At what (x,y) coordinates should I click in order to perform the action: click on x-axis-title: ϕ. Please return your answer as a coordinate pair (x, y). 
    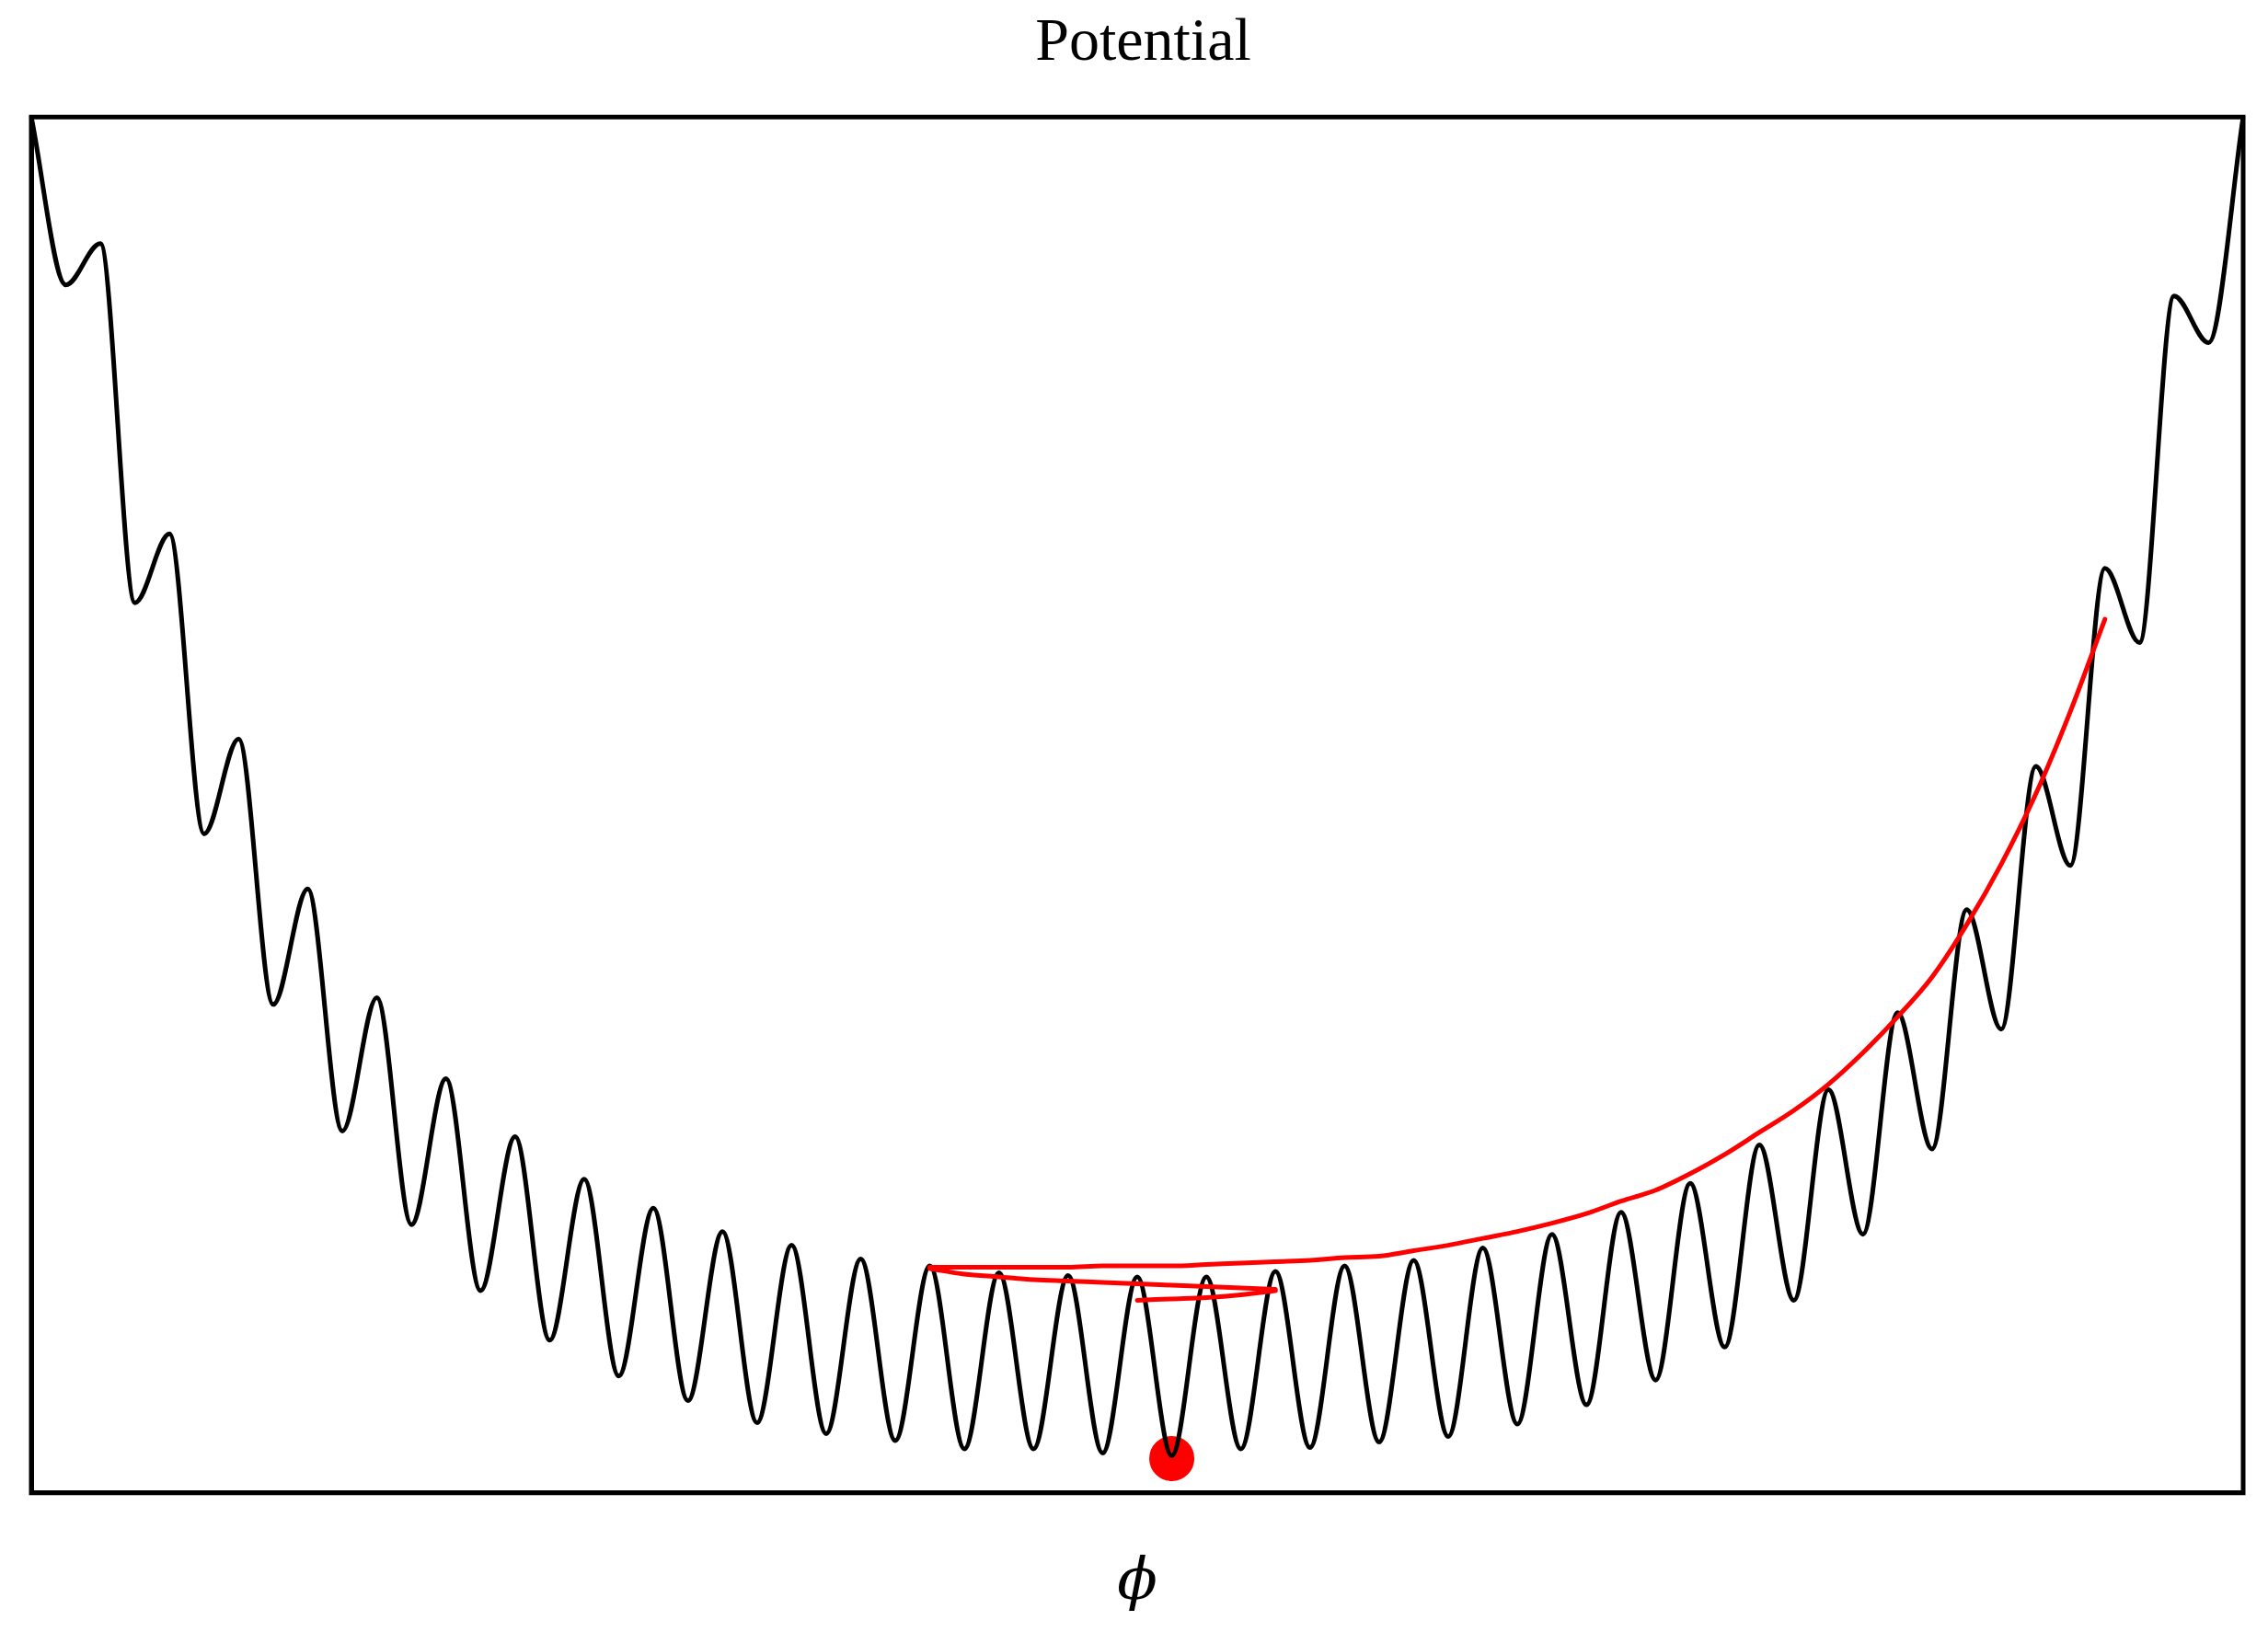
    Looking at the image, I should click on (1137, 1579).